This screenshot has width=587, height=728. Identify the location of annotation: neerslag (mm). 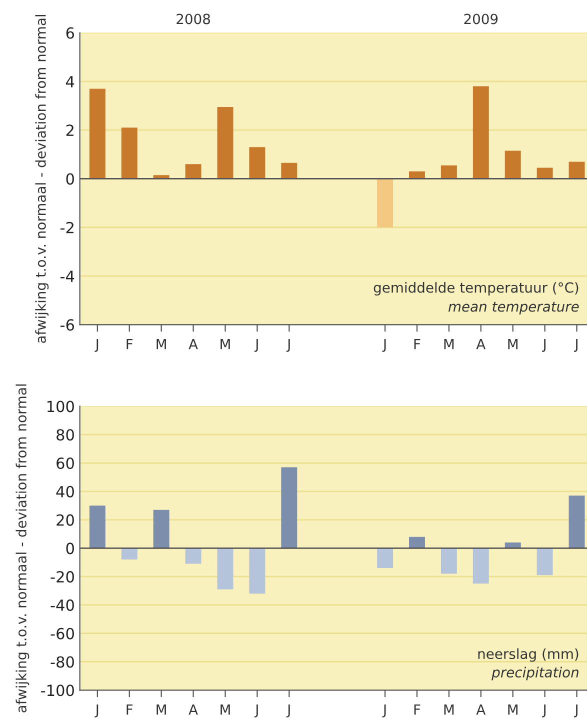
(528, 655).